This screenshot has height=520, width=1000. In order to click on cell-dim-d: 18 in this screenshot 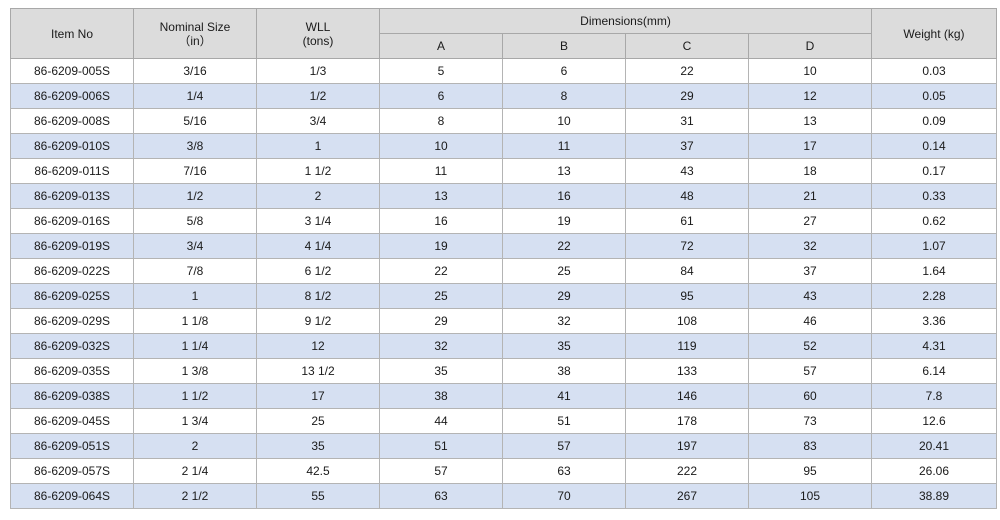, I will do `click(810, 171)`.